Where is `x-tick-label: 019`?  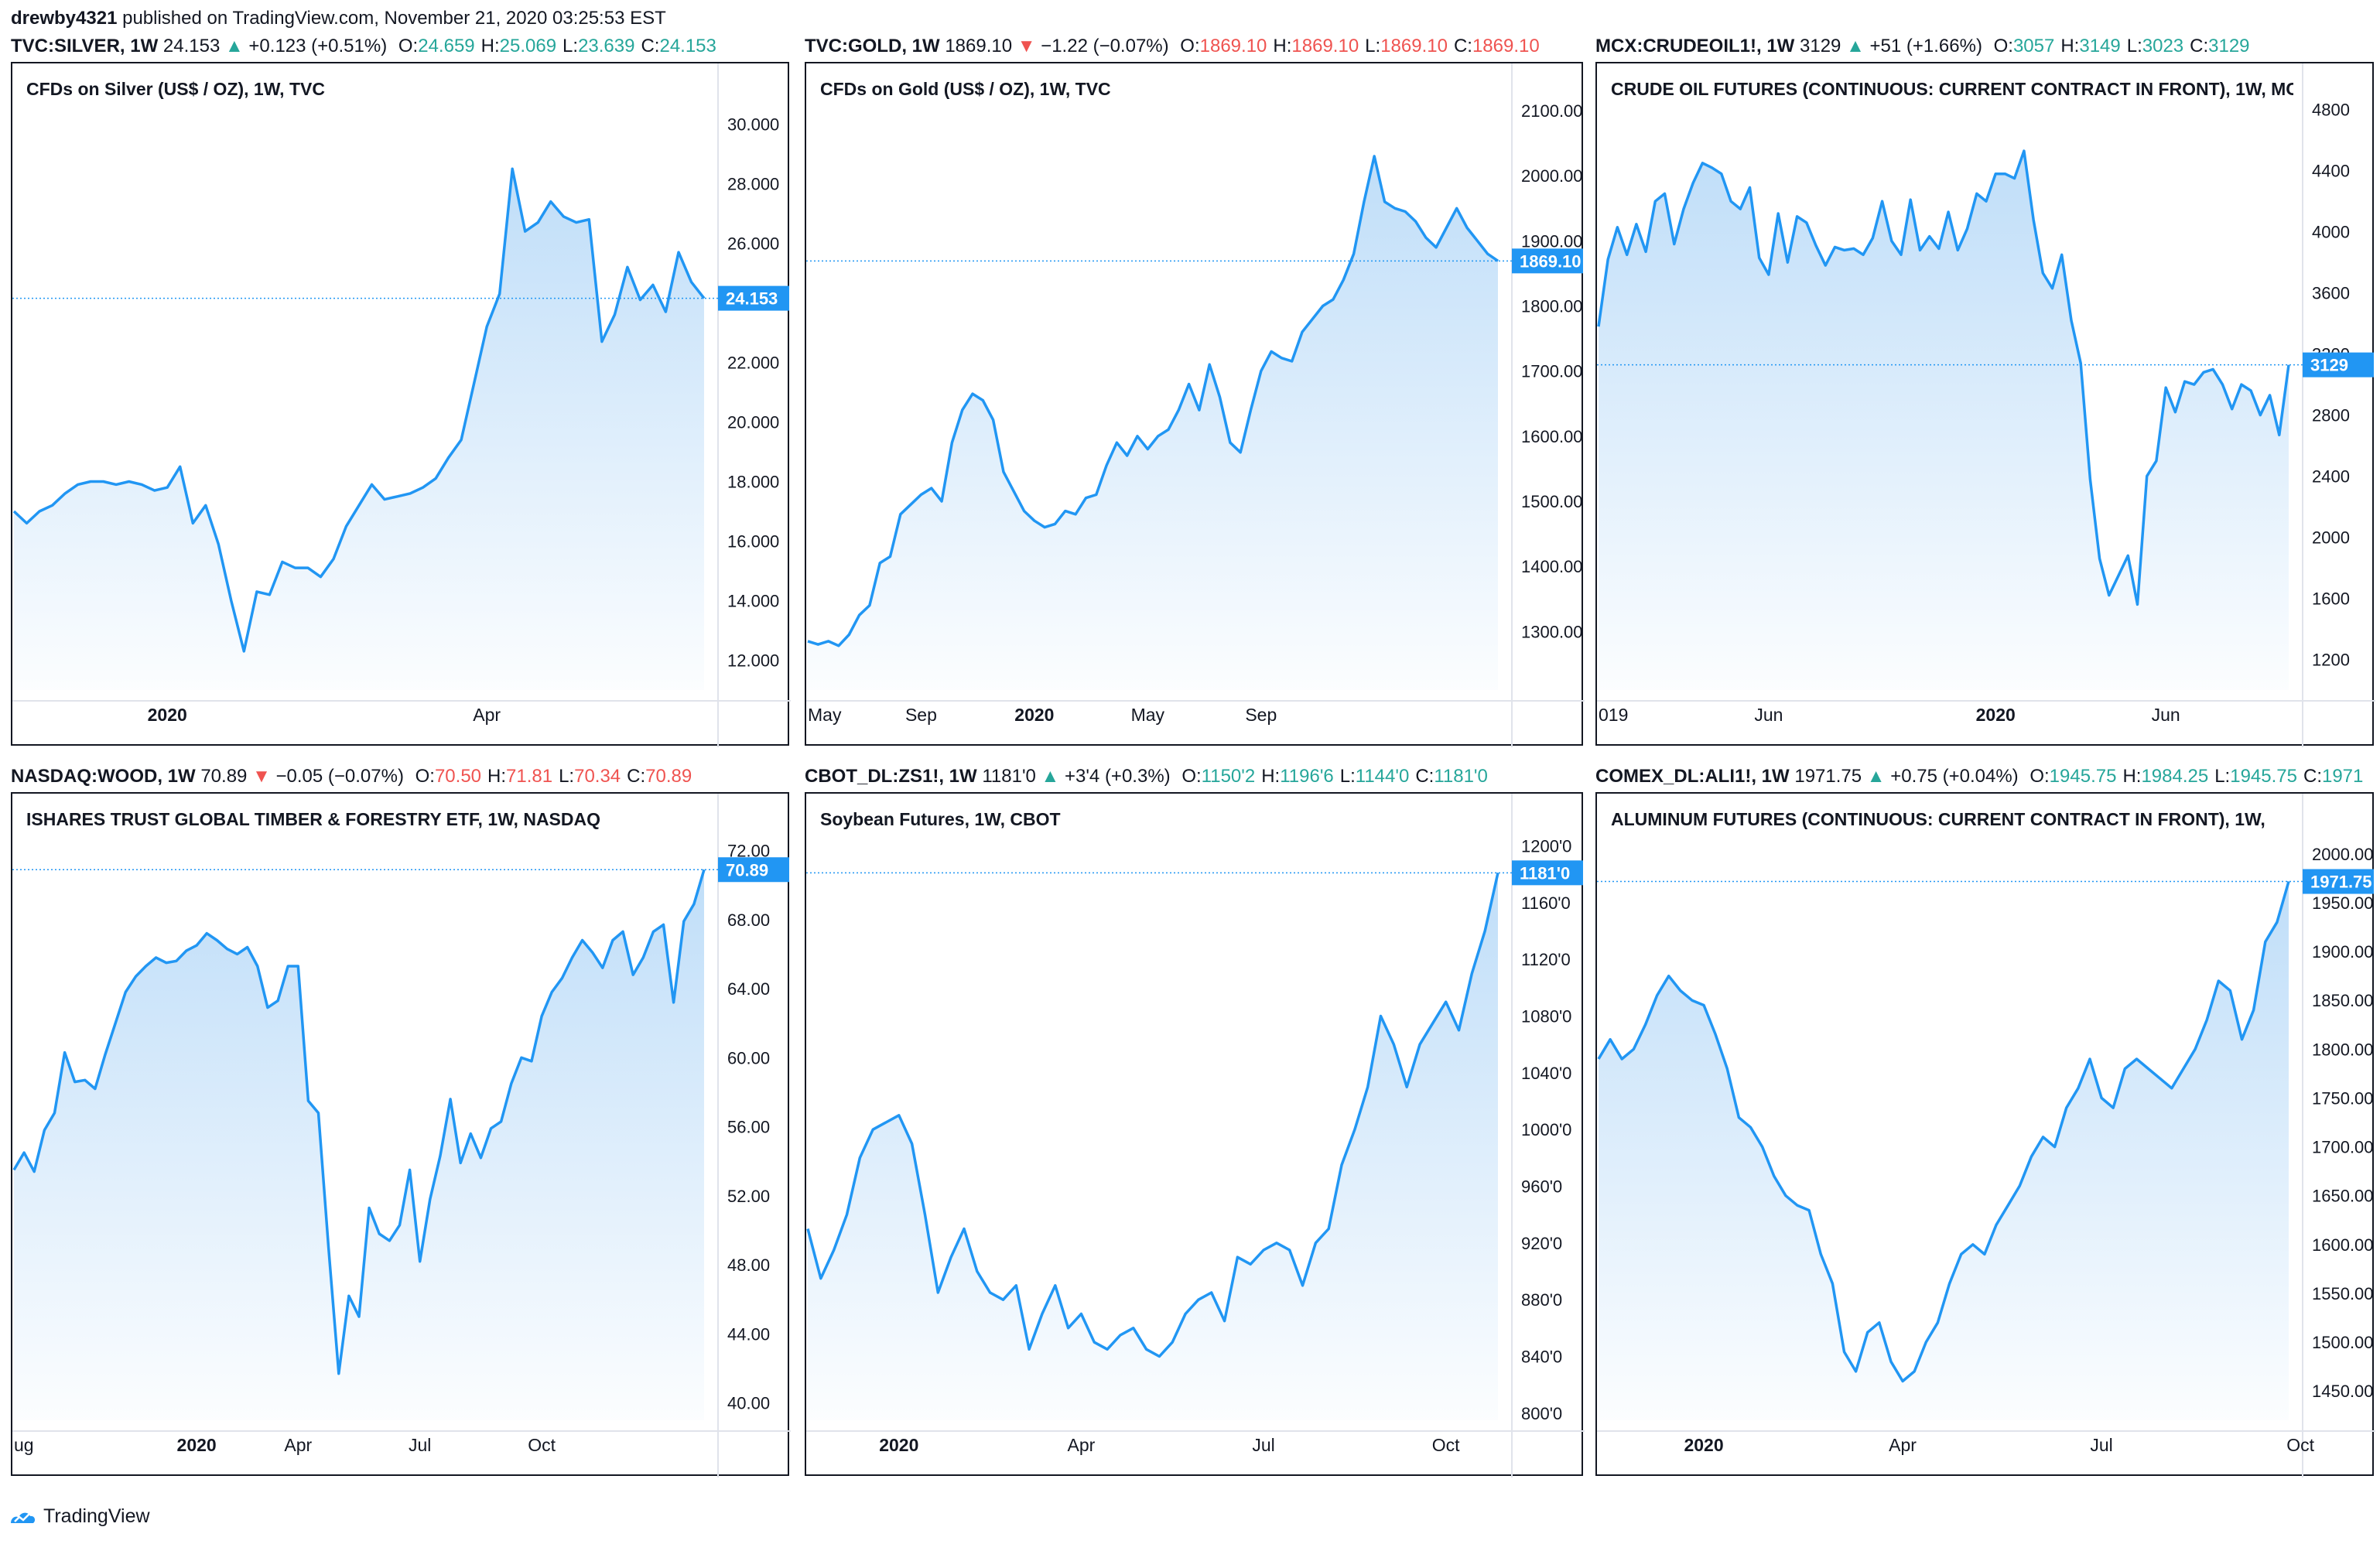
x-tick-label: 019 is located at coordinates (1613, 715).